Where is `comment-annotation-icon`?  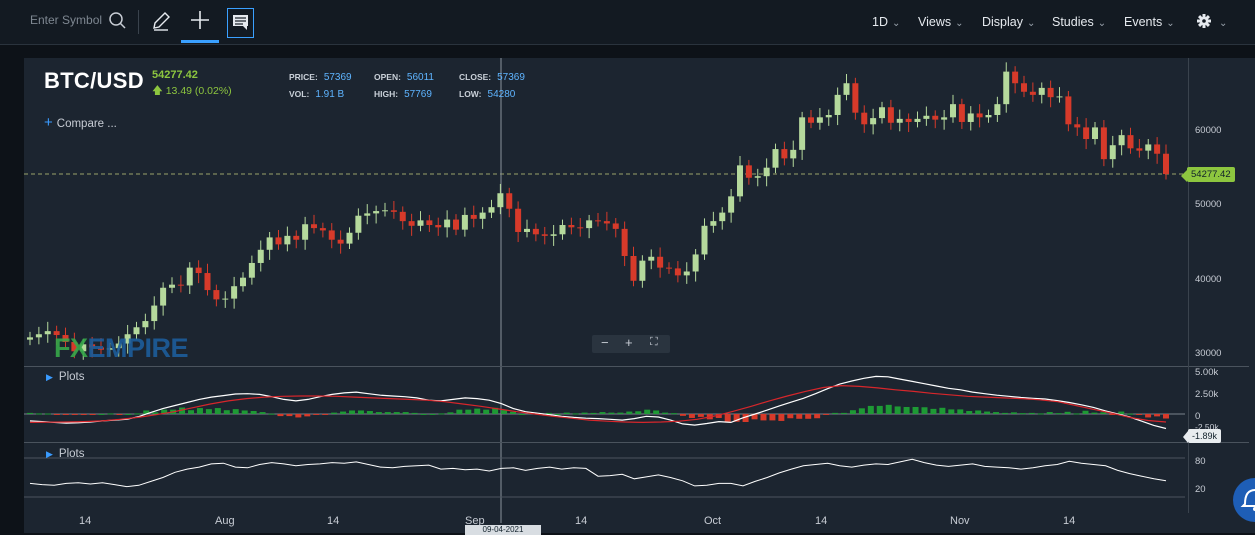 comment-annotation-icon is located at coordinates (240, 25).